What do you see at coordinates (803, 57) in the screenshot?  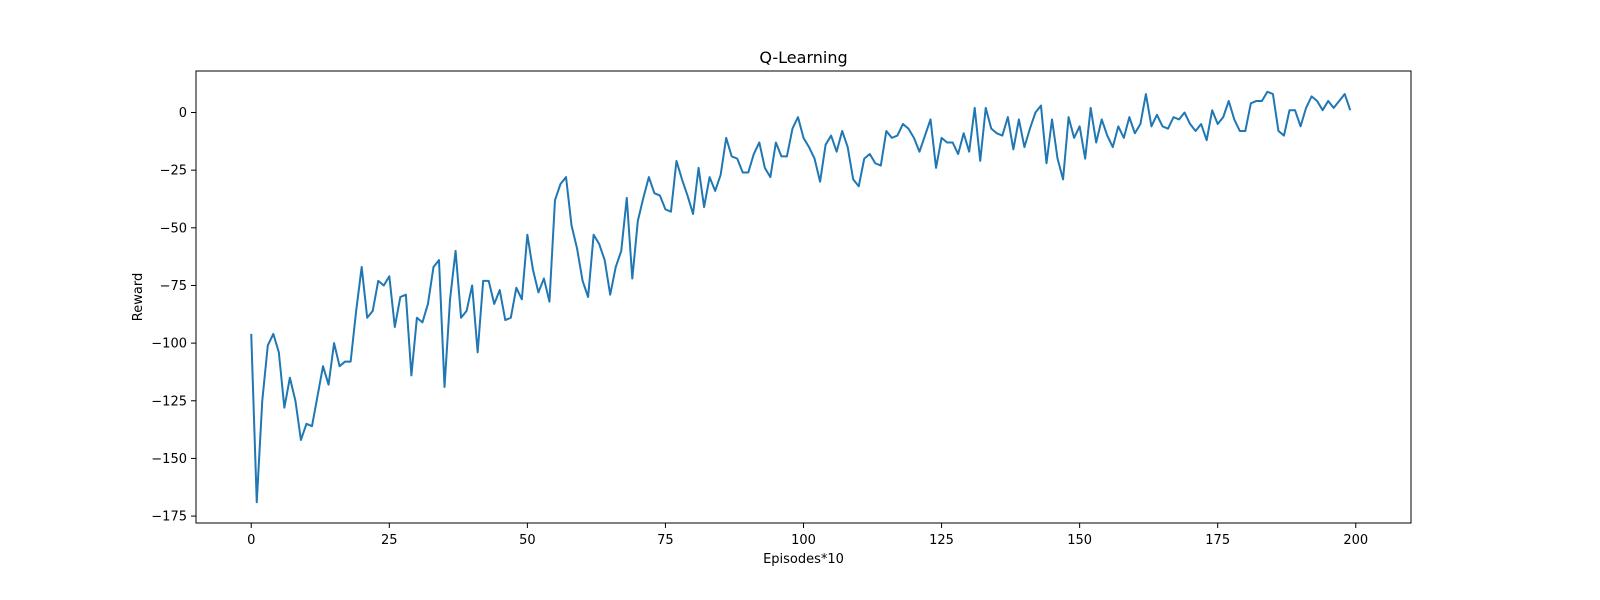 I see `chart-title: Q-Learning` at bounding box center [803, 57].